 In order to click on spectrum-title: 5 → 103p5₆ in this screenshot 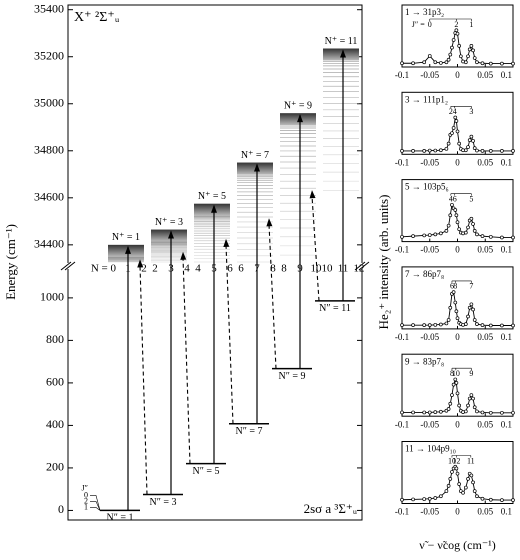, I will do `click(427, 187)`.